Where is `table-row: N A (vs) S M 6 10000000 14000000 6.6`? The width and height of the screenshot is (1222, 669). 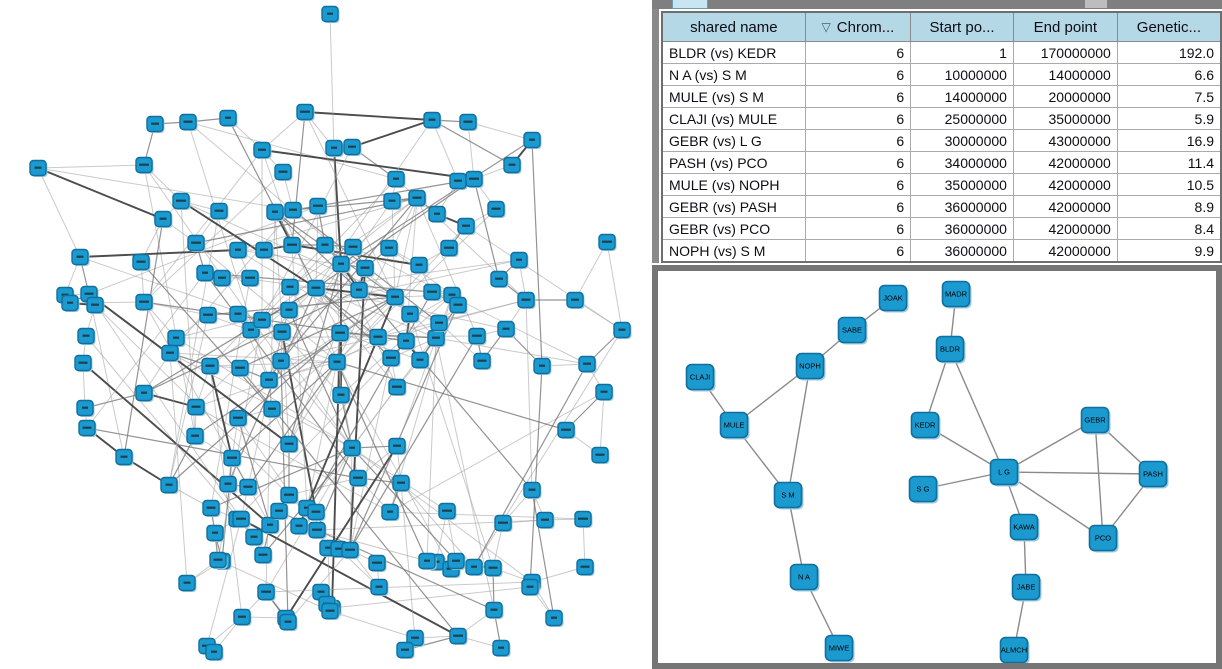
table-row: N A (vs) S M 6 10000000 14000000 6.6 is located at coordinates (941, 74).